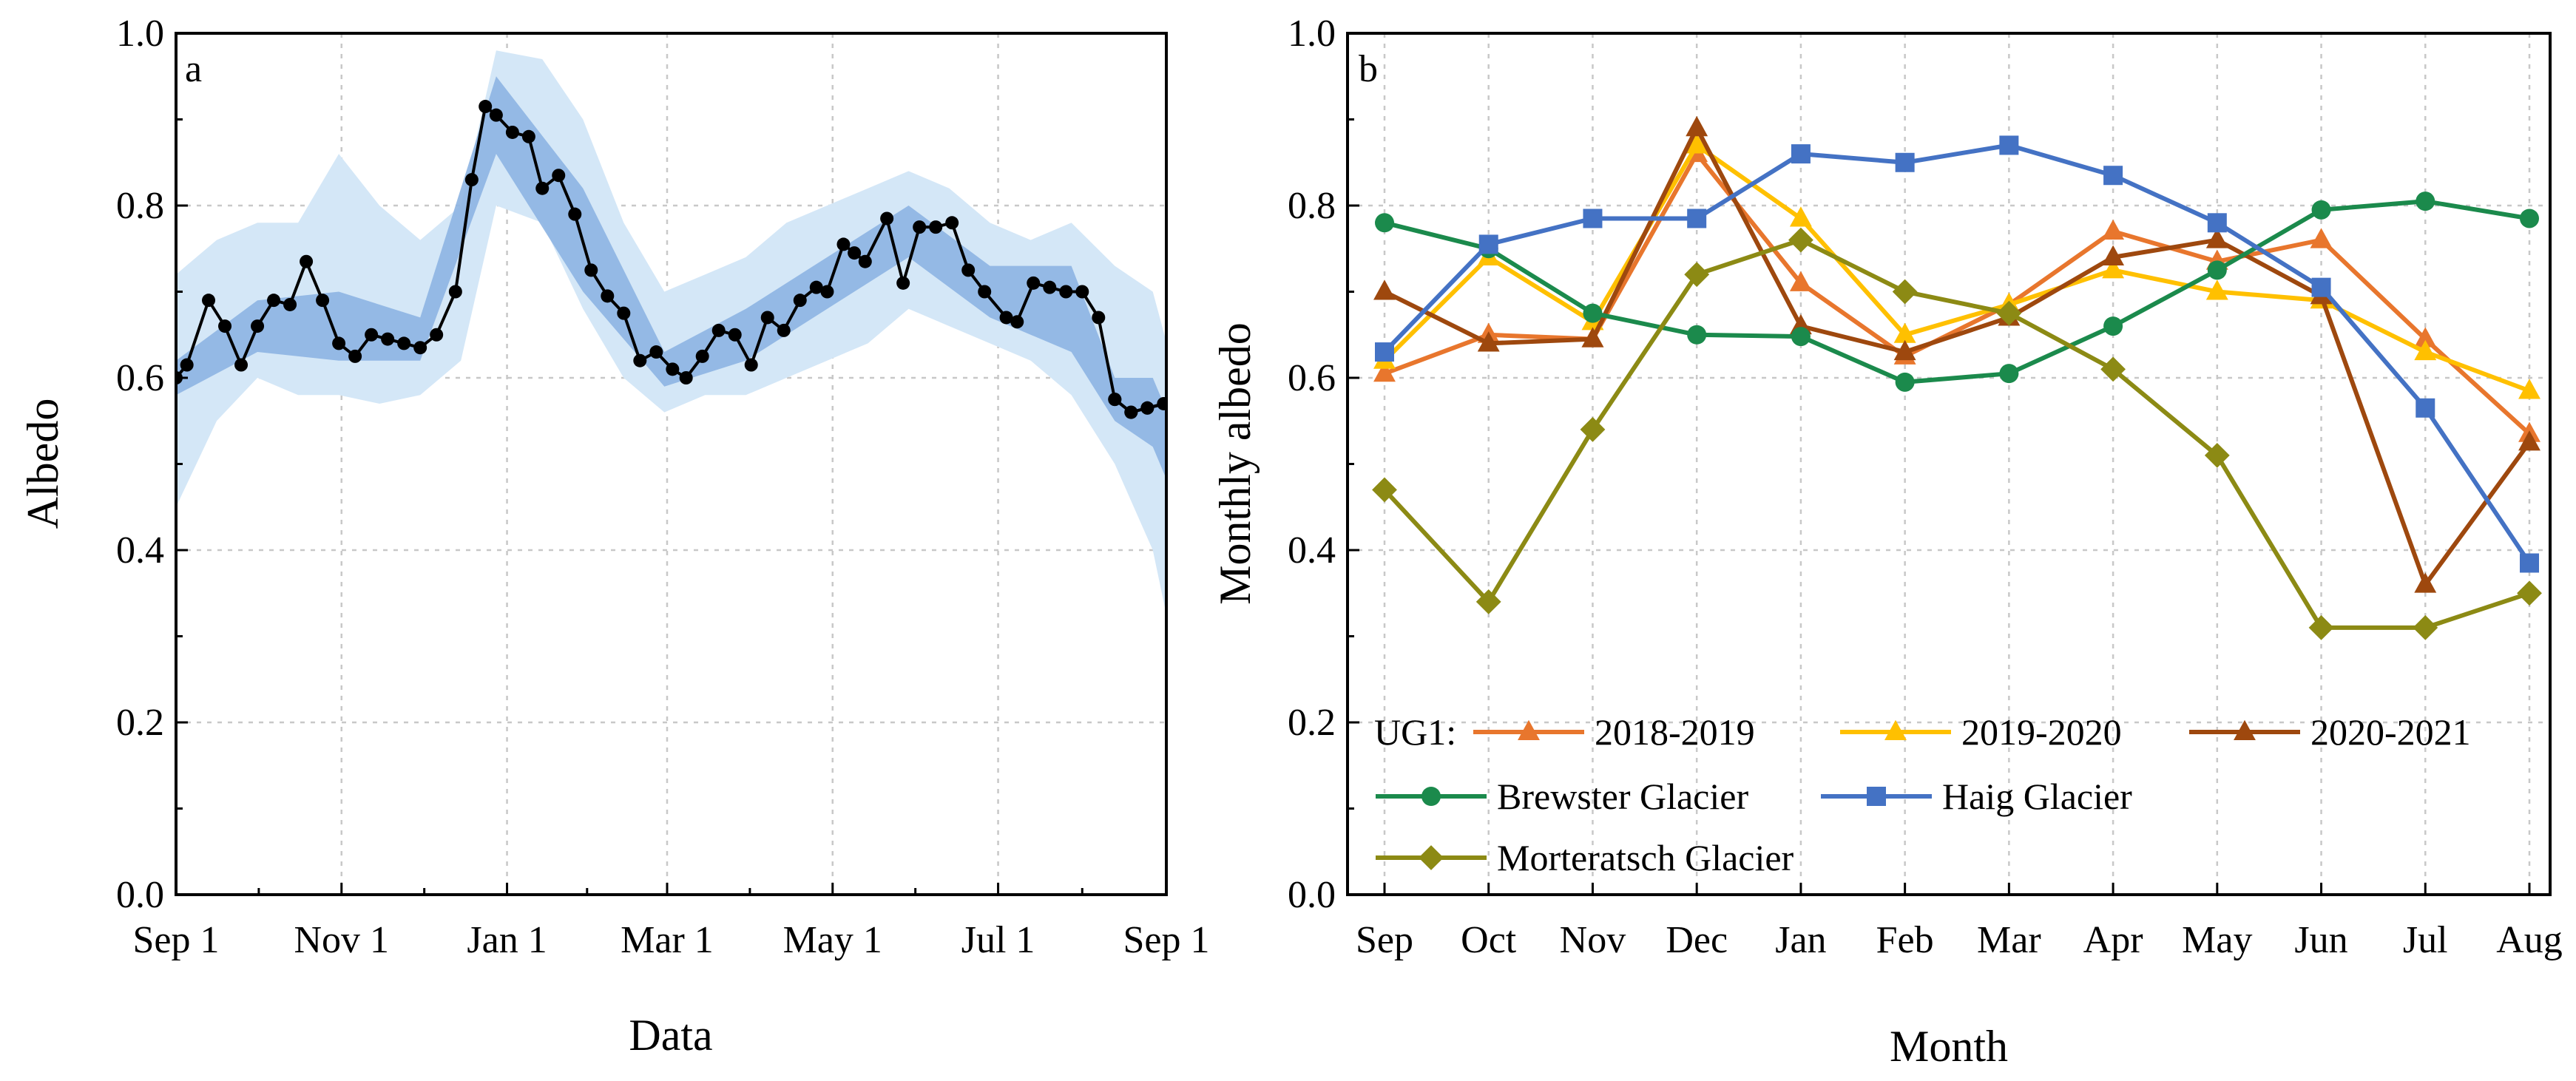 The width and height of the screenshot is (2576, 1081). What do you see at coordinates (1235, 463) in the screenshot?
I see `panel-b-ylabel: Monthly albedo` at bounding box center [1235, 463].